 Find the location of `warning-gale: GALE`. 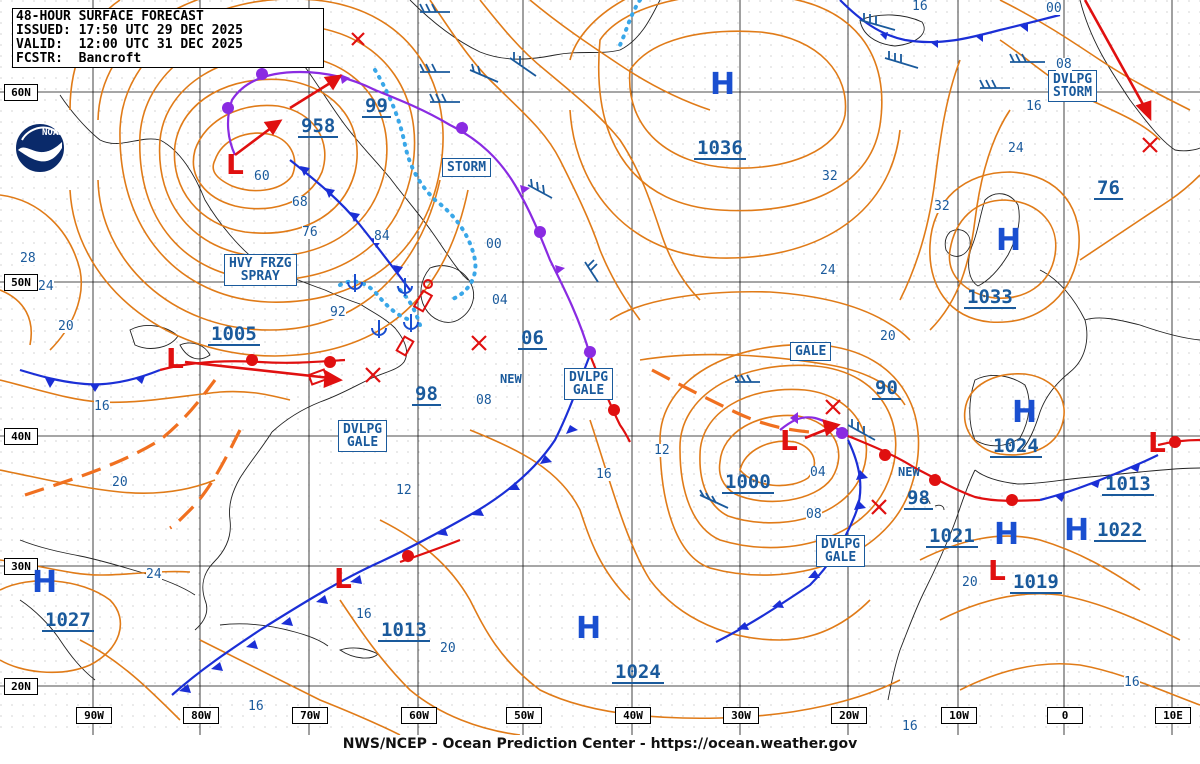

warning-gale: GALE is located at coordinates (811, 351).